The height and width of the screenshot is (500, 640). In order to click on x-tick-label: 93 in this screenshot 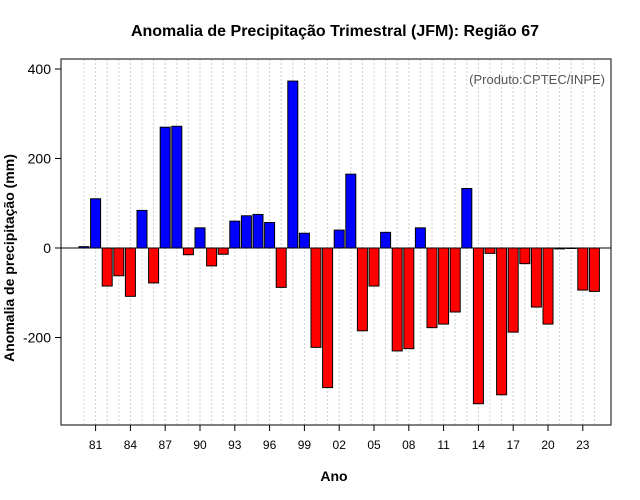, I will do `click(235, 445)`.